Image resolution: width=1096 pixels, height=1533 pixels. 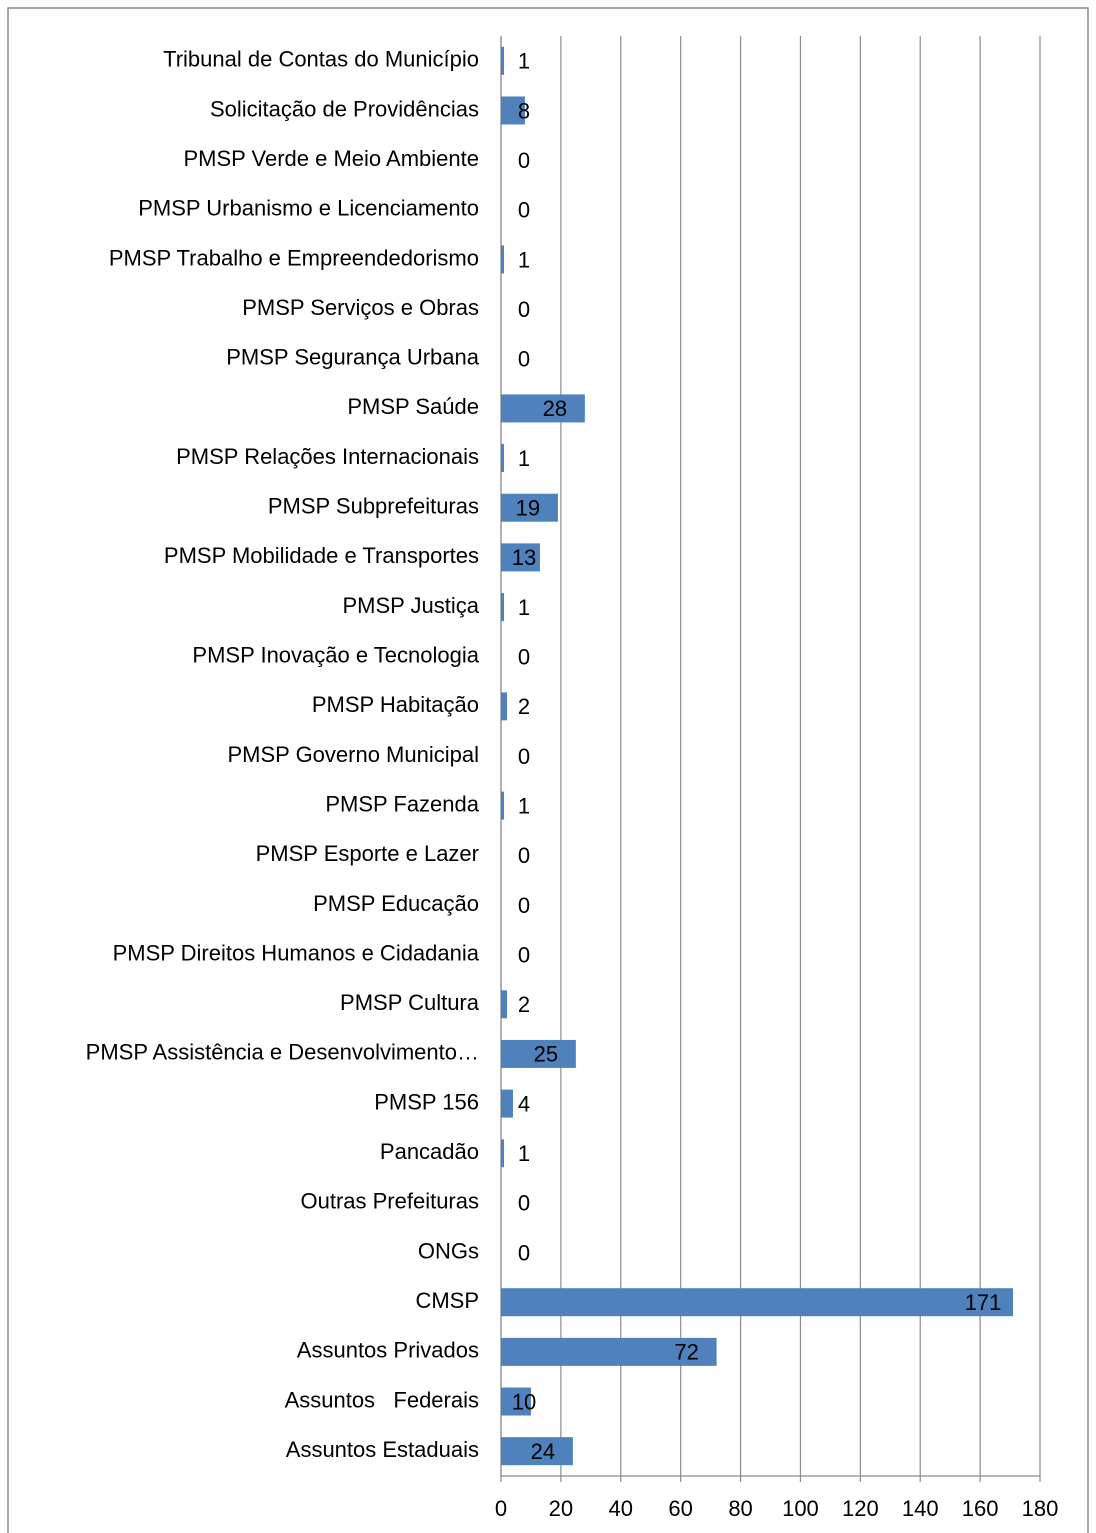 I want to click on y-tick-label: PMSP Fazenda, so click(x=402, y=803).